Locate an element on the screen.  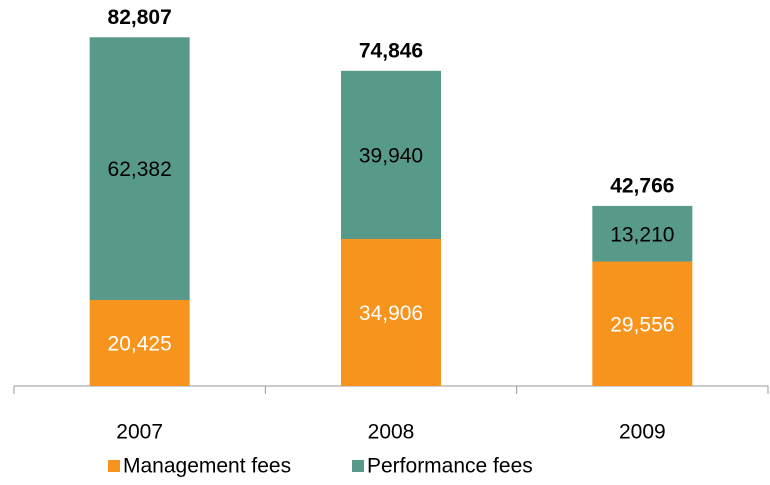
total-label: 74,846 is located at coordinates (391, 50).